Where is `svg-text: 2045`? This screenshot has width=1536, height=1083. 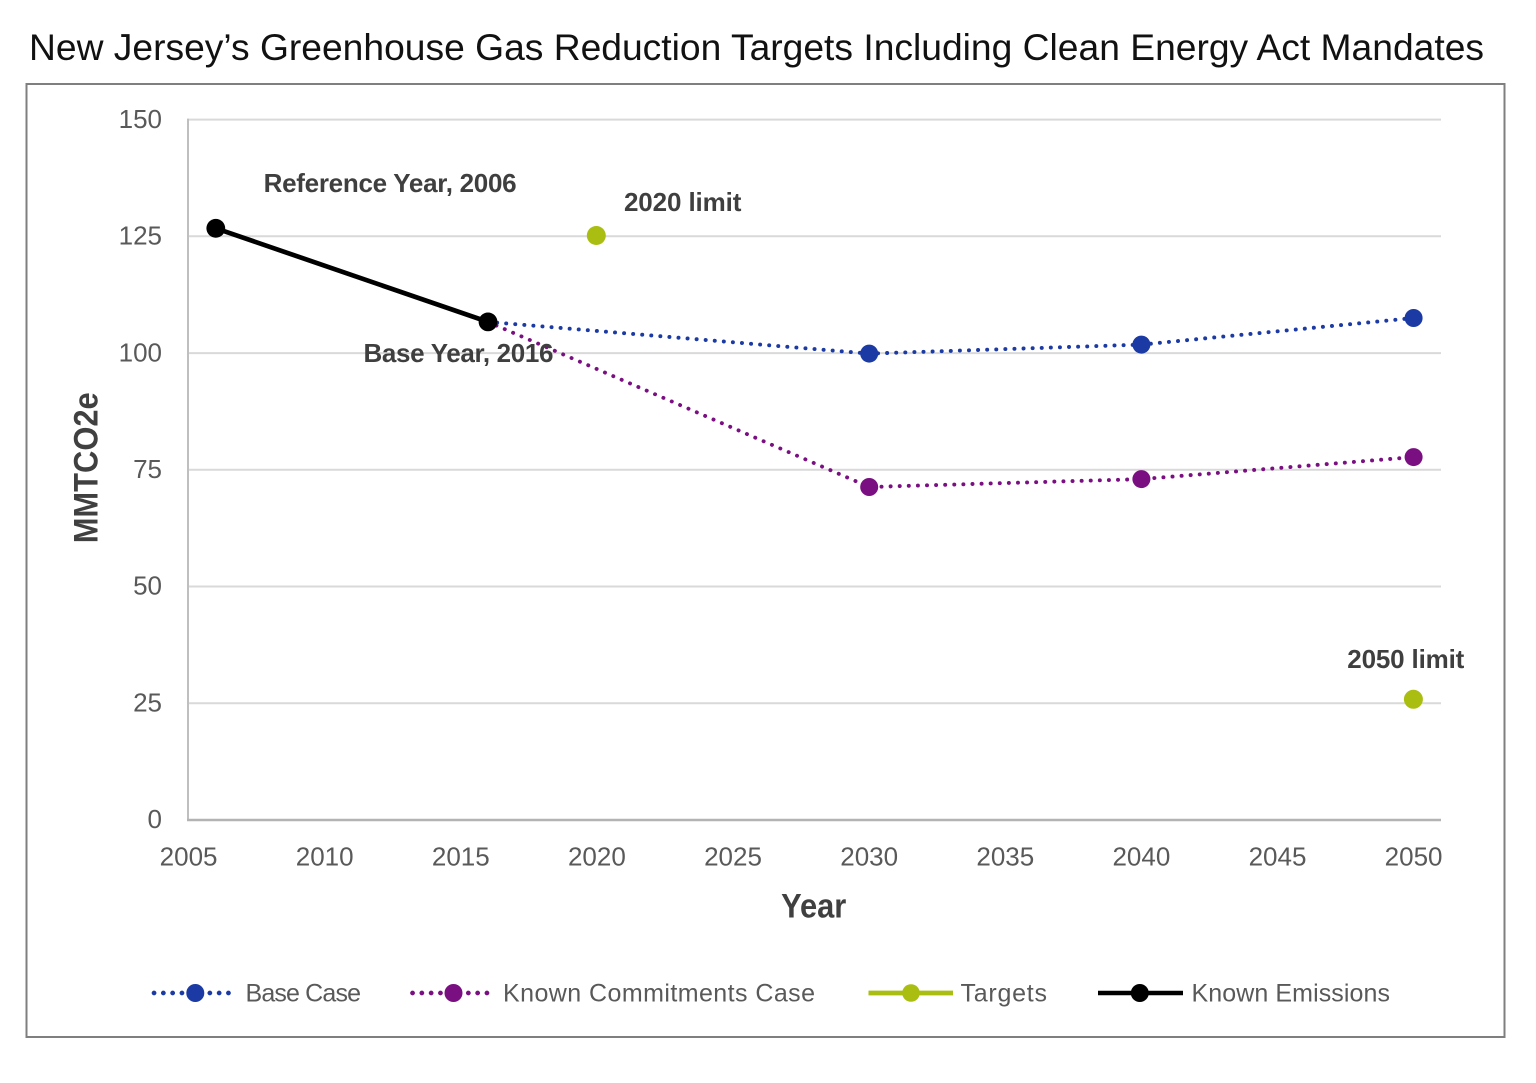
svg-text: 2045 is located at coordinates (1278, 856).